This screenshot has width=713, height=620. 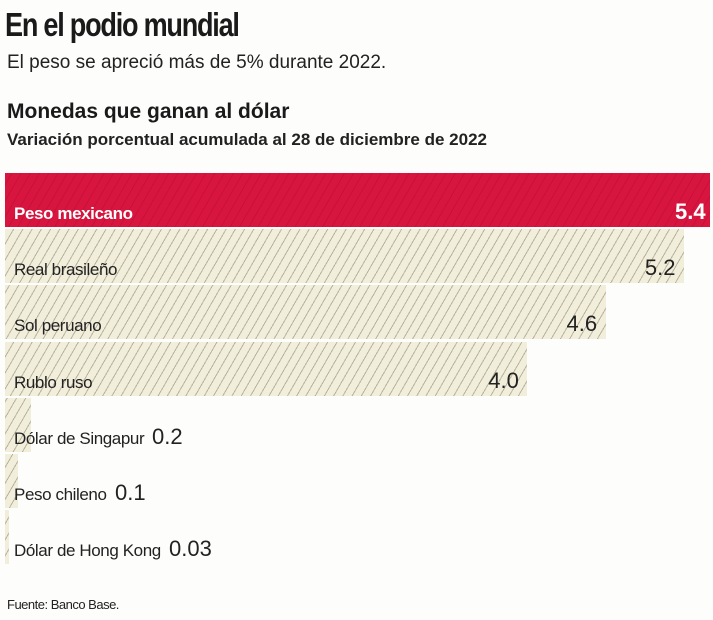 I want to click on value-label: 0.03, so click(x=190, y=549).